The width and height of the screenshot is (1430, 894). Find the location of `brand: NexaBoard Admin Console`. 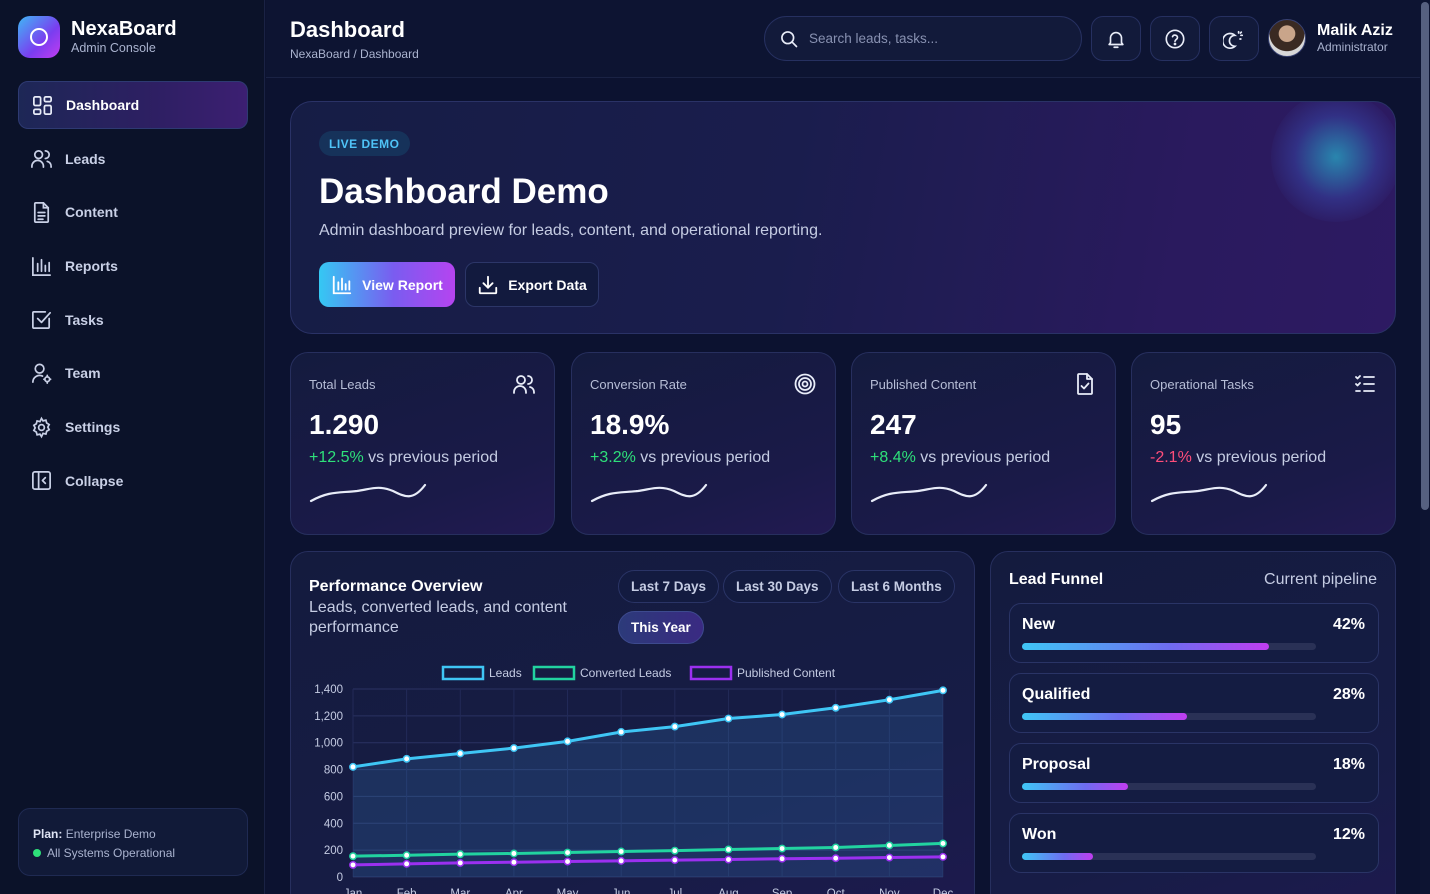

brand: NexaBoard Admin Console is located at coordinates (97, 37).